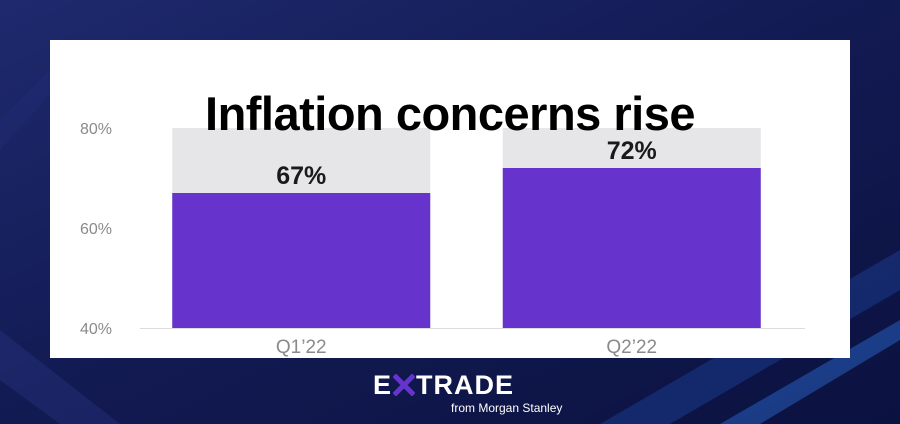  Describe the element at coordinates (632, 151) in the screenshot. I see `bar-value-label: 72%` at that location.